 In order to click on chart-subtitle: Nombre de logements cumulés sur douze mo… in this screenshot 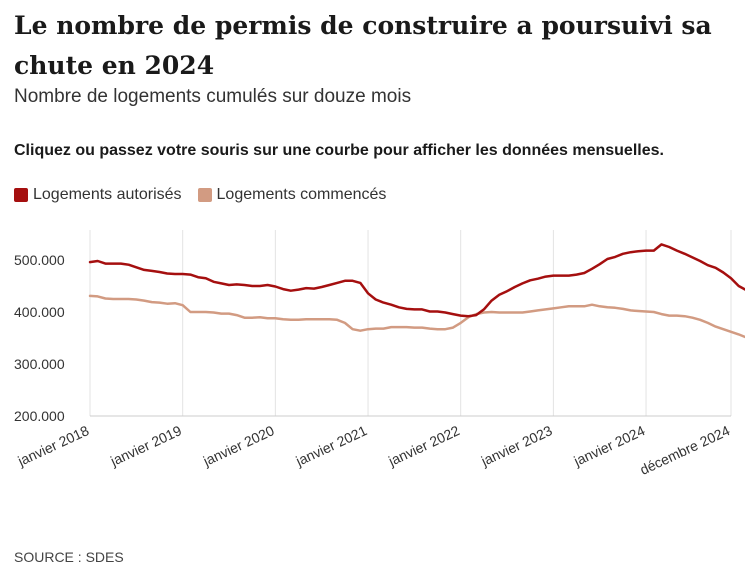, I will do `click(213, 96)`.